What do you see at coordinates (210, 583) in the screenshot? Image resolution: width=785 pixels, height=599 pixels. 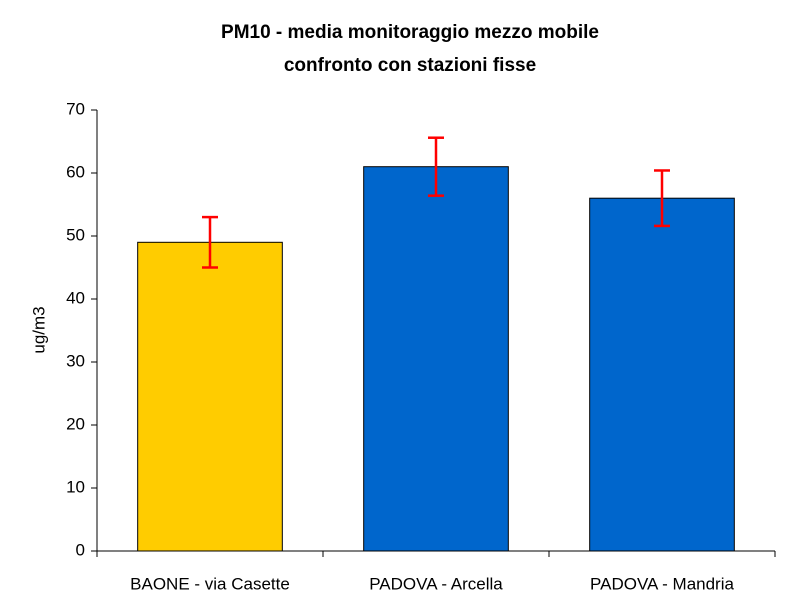 I see `x-tick-label: BAONE - via Casette` at bounding box center [210, 583].